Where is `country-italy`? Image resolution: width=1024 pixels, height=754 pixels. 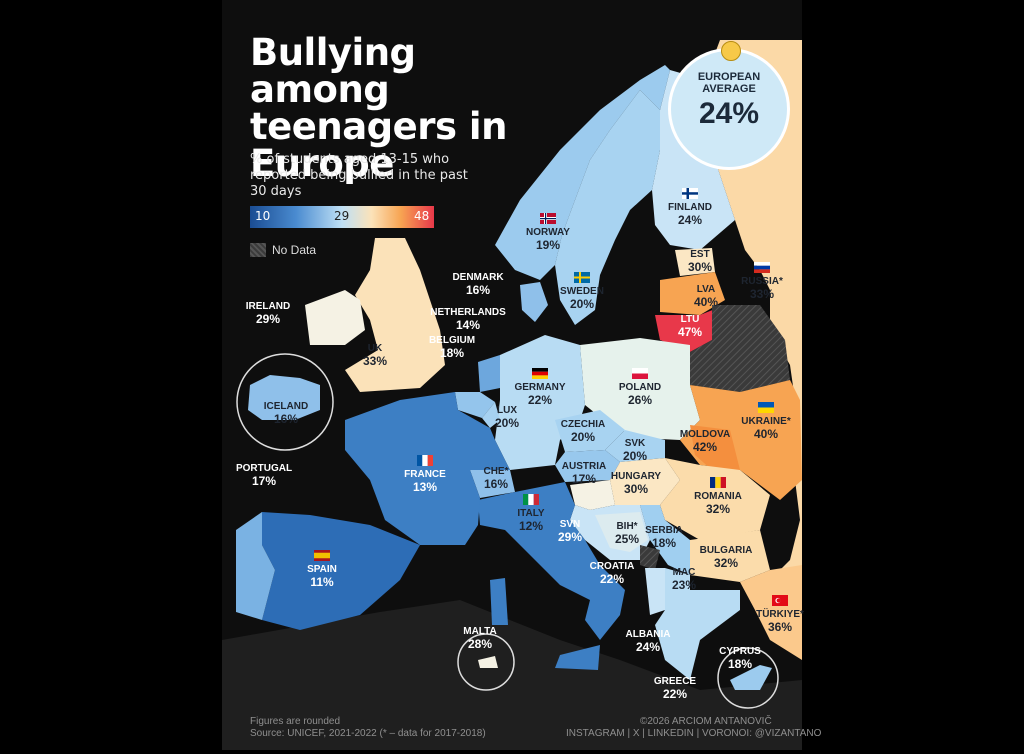 country-italy is located at coordinates (551, 561).